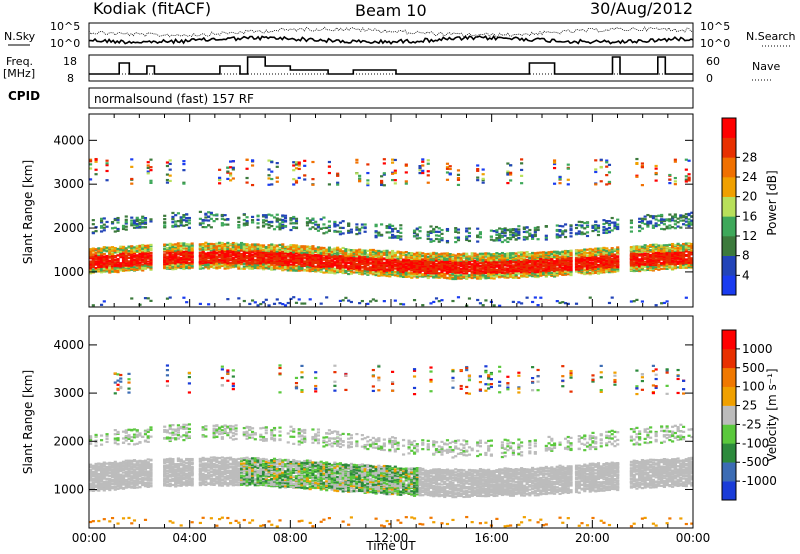 This screenshot has height=554, width=800. Describe the element at coordinates (391, 98) in the screenshot. I see `cpid-strip-frame` at that location.